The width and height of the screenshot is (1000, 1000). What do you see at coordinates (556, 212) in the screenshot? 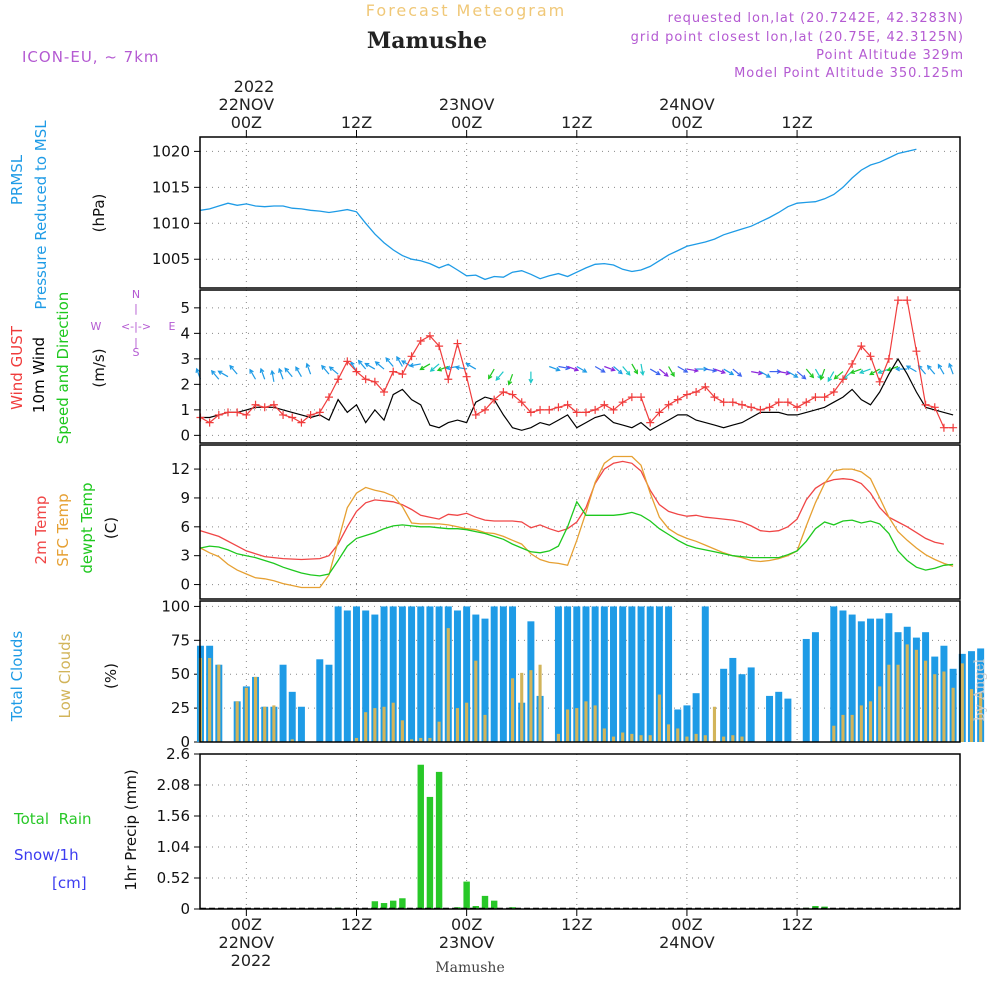
I see `pressure-panel: 1005 1010 1015 1020` at bounding box center [556, 212].